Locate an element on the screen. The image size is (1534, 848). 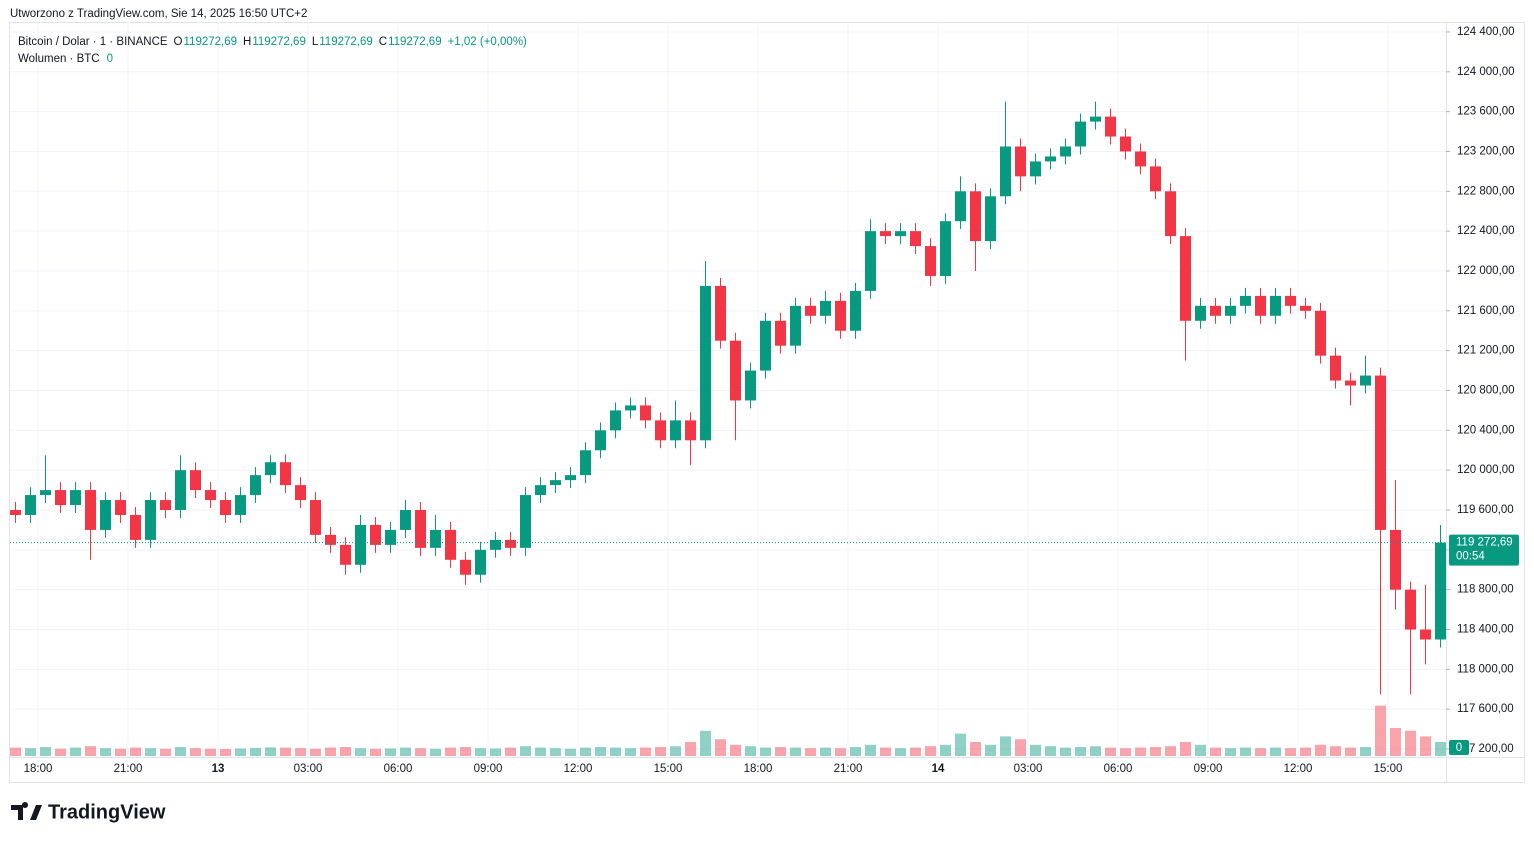
y-tick-label: 118 400,00 is located at coordinates (1485, 630).